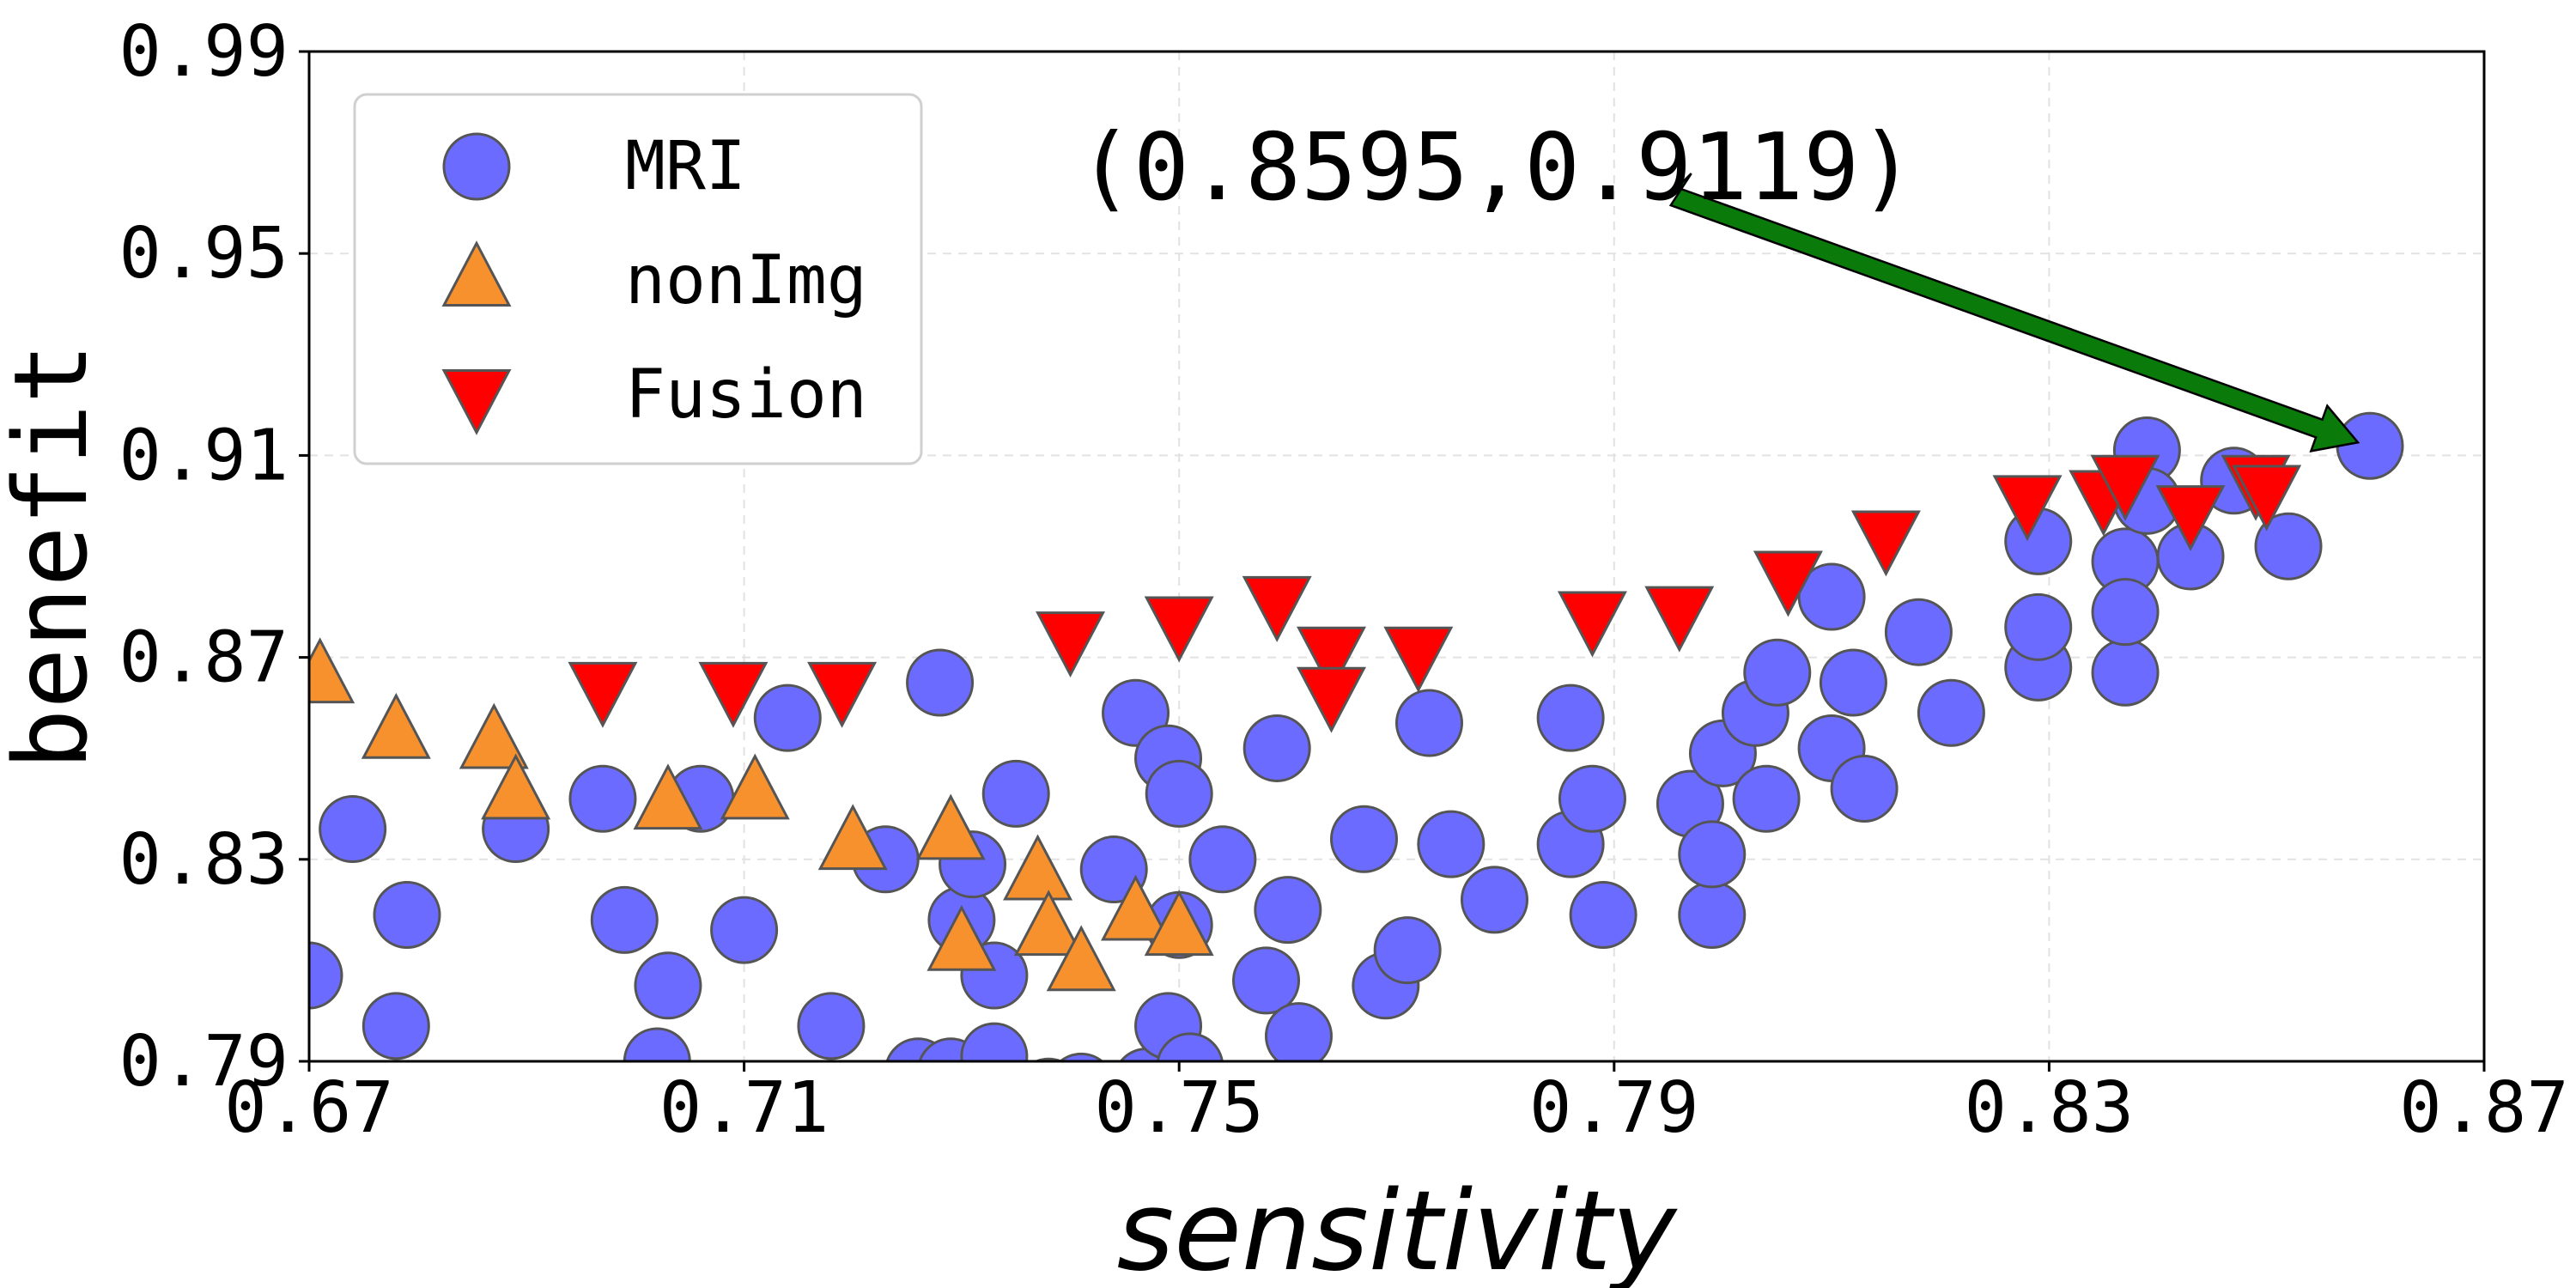 This screenshot has height=1288, width=2576. What do you see at coordinates (477, 273) in the screenshot?
I see `legend-marker-nonimg` at bounding box center [477, 273].